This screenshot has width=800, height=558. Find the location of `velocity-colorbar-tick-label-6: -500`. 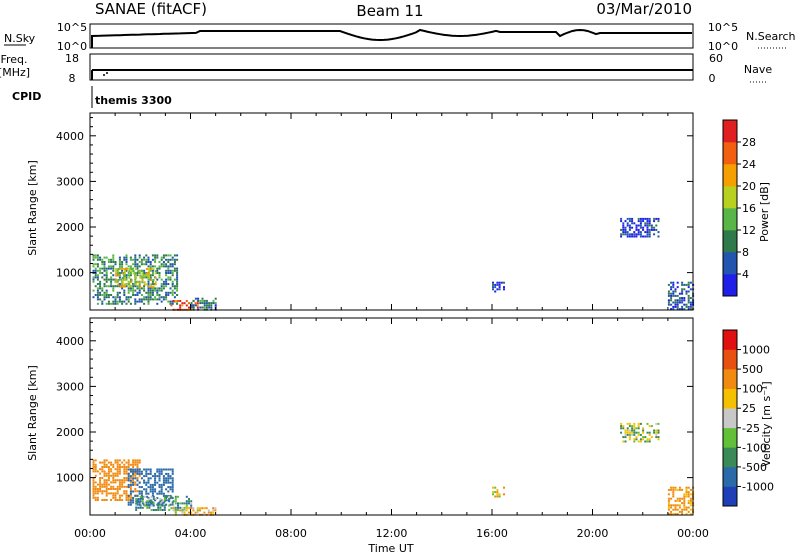

velocity-colorbar-tick-label-6: -500 is located at coordinates (754, 467).